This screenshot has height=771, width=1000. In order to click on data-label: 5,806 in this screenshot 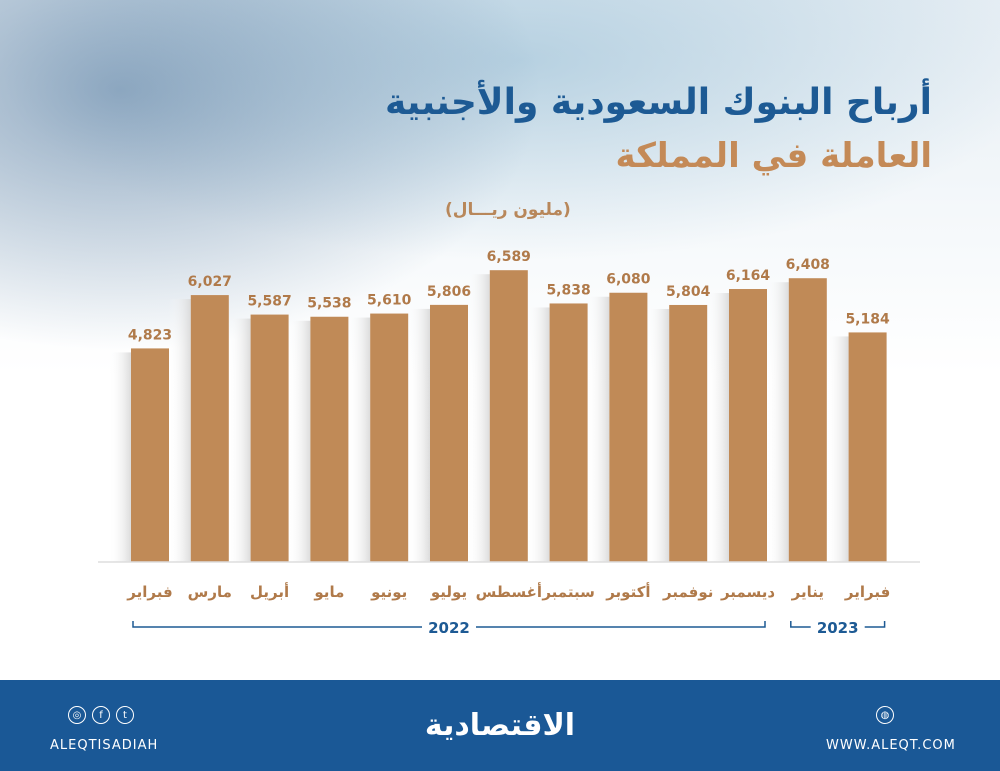, I will do `click(449, 292)`.